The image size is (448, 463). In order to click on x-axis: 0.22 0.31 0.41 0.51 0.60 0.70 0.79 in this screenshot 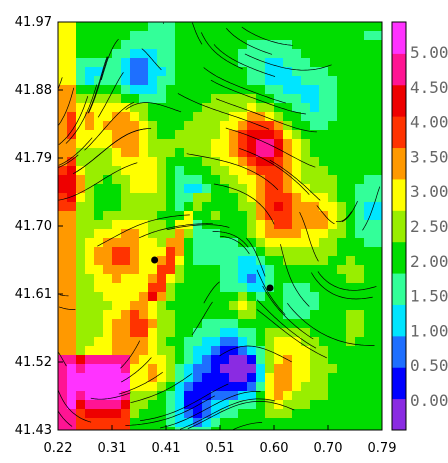, I will do `click(220, 440)`.